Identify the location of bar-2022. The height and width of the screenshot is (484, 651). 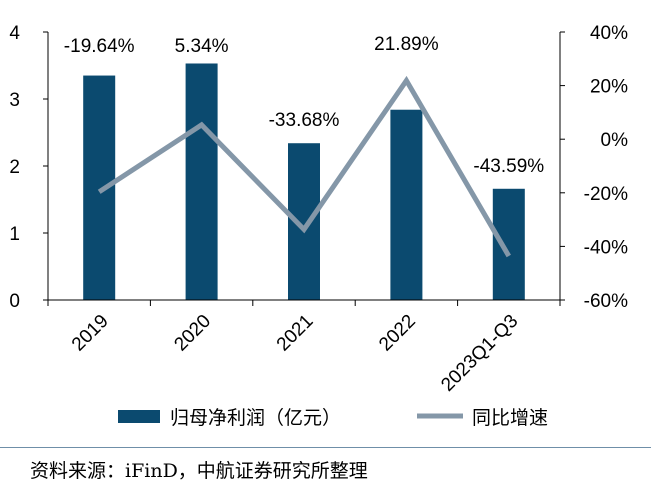
(406, 204).